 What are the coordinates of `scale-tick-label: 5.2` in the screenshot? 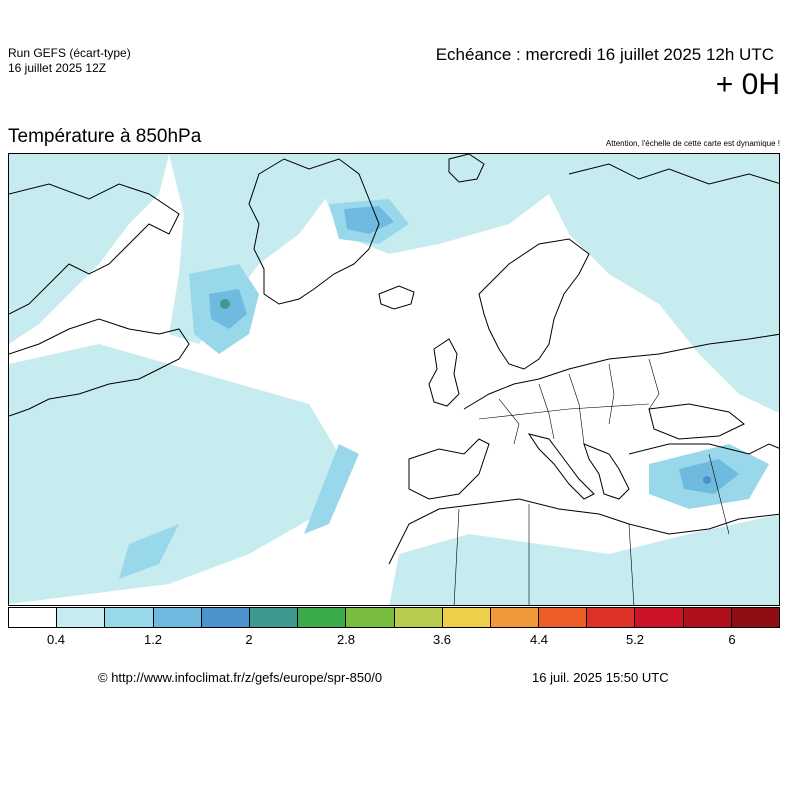 It's located at (635, 639).